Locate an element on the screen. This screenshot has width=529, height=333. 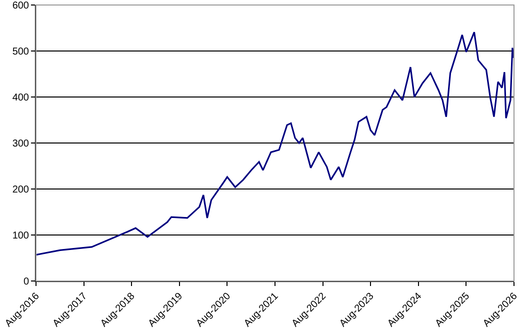
y-tick-label: 300 is located at coordinates (21, 144).